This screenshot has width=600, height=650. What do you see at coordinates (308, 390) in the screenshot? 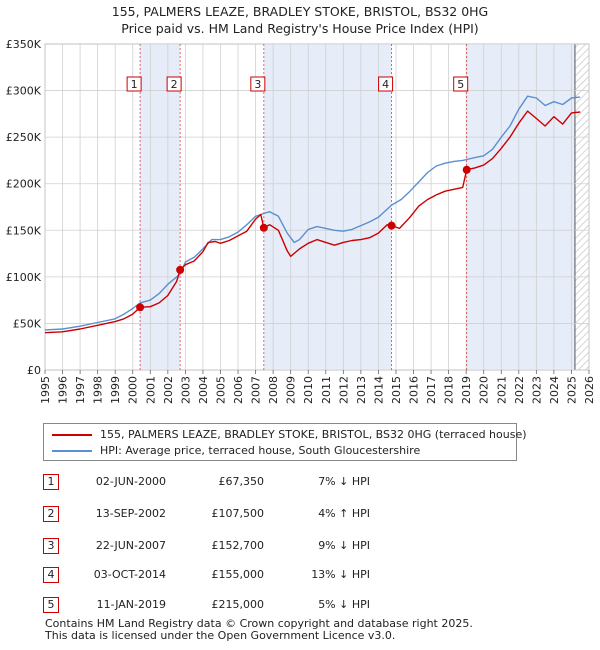
I see `x-tick-label: 2010` at bounding box center [308, 390].